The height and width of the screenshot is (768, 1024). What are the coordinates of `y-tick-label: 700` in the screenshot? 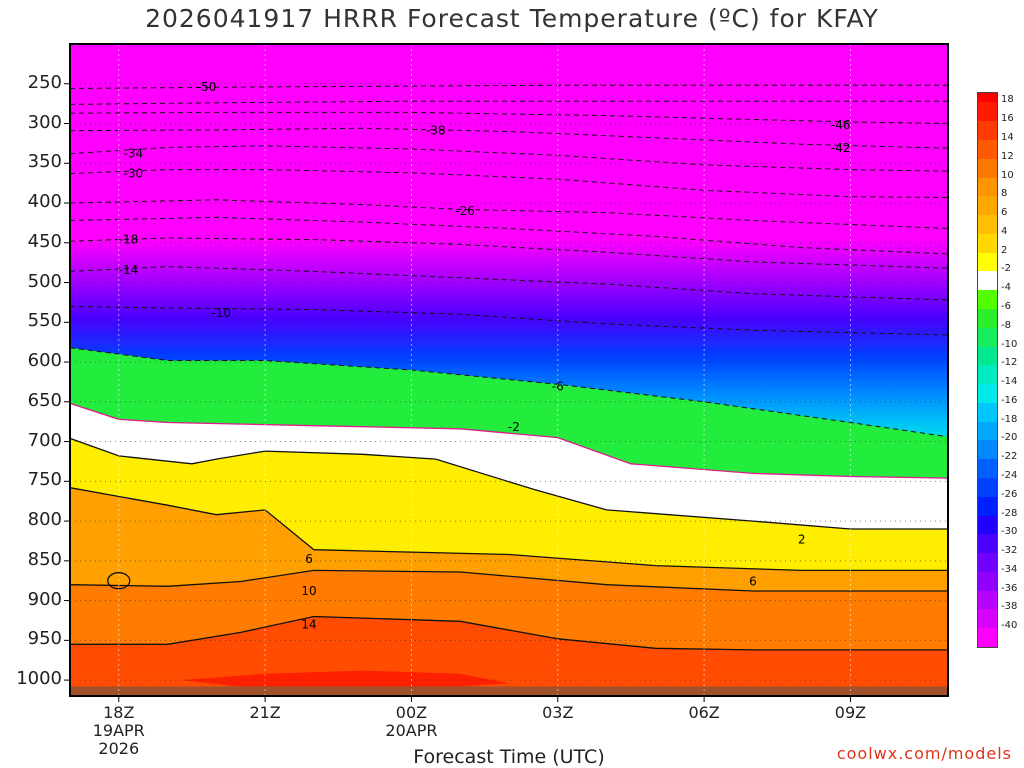 It's located at (44, 440).